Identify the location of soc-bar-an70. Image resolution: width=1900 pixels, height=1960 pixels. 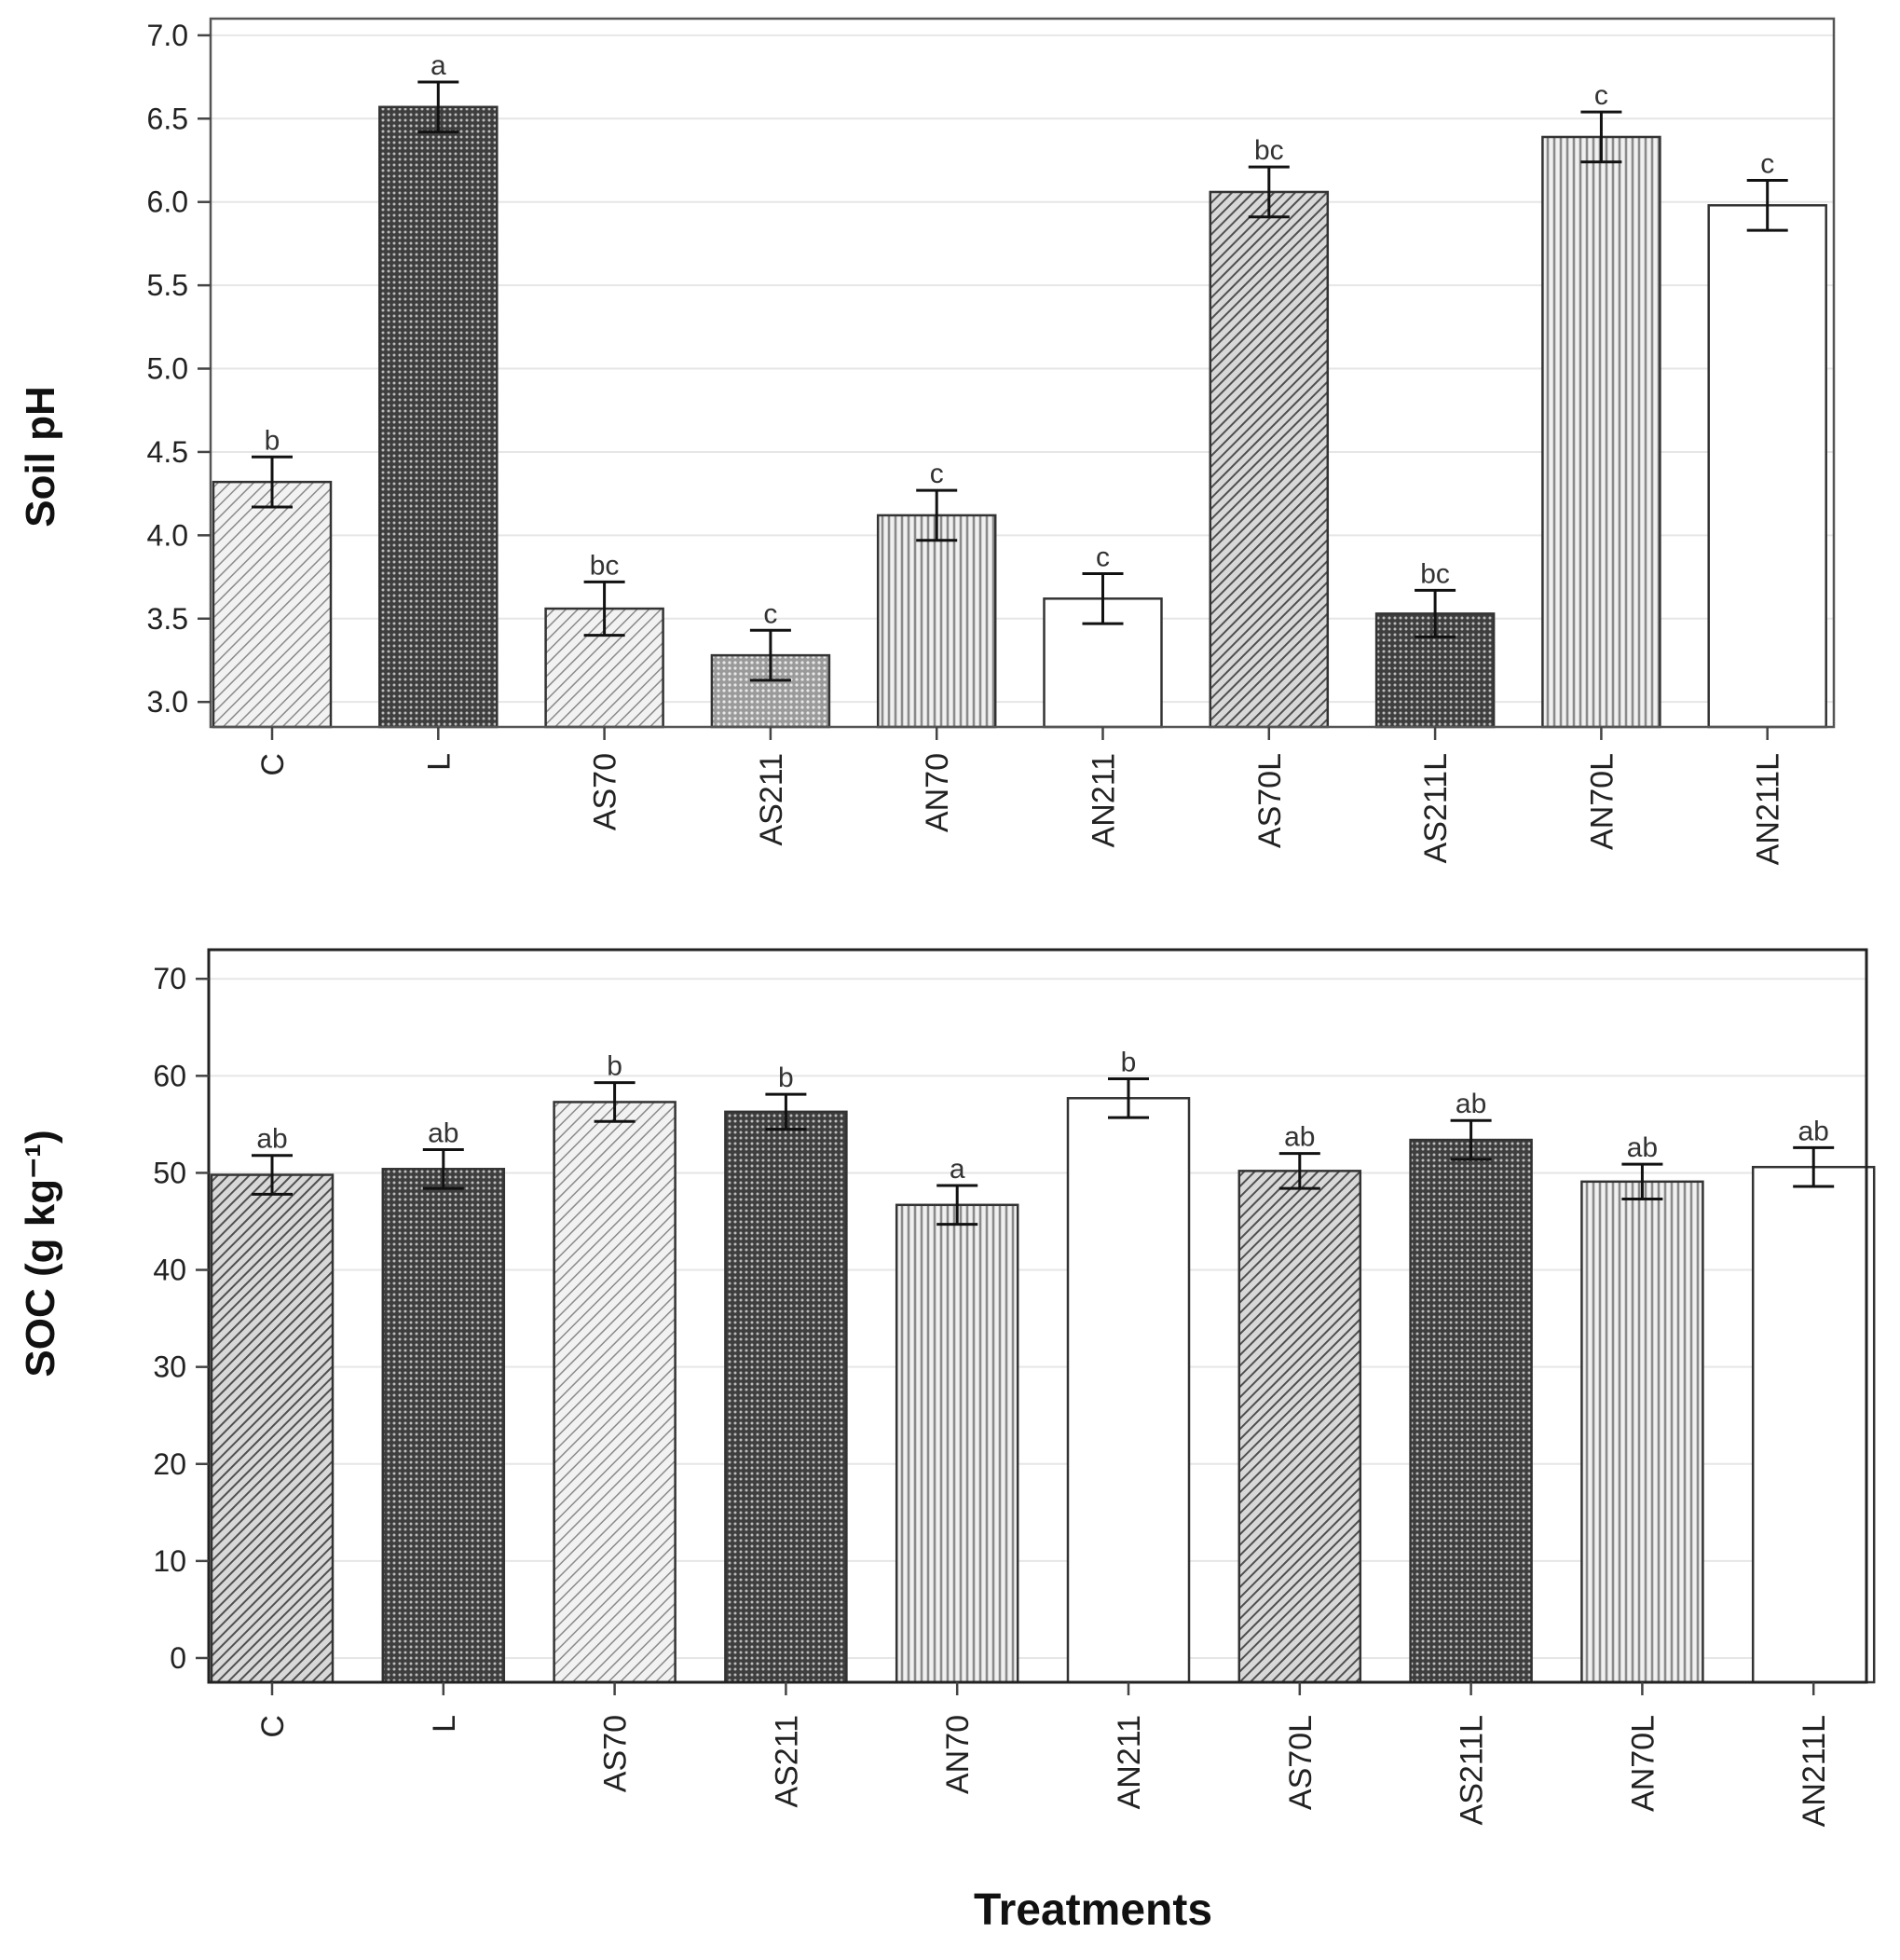
(957, 1443).